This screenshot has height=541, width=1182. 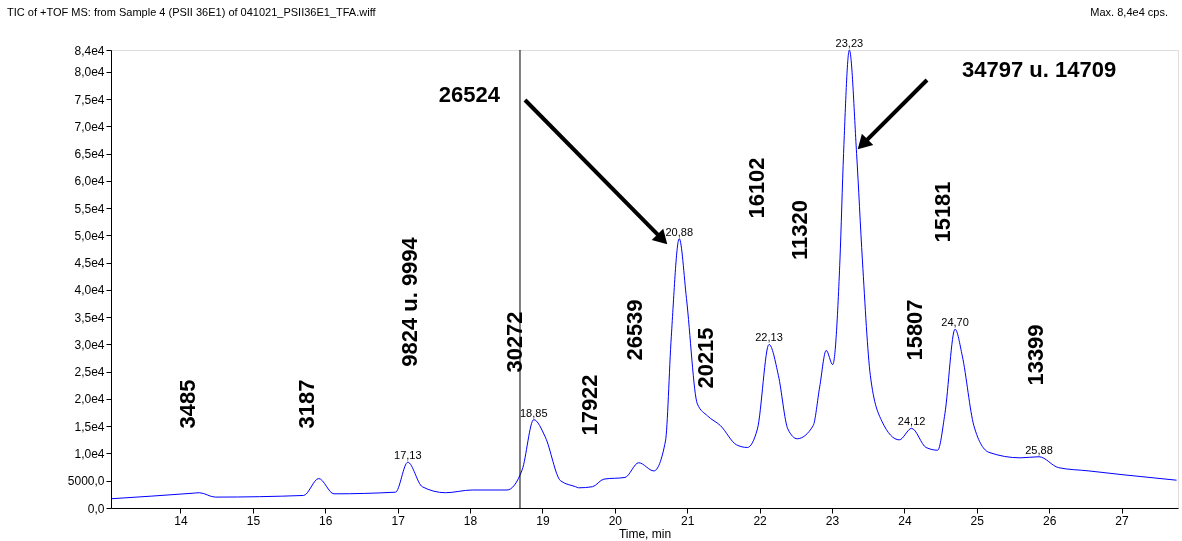 I want to click on y-tick-label: 6,0e4, so click(x=89, y=181).